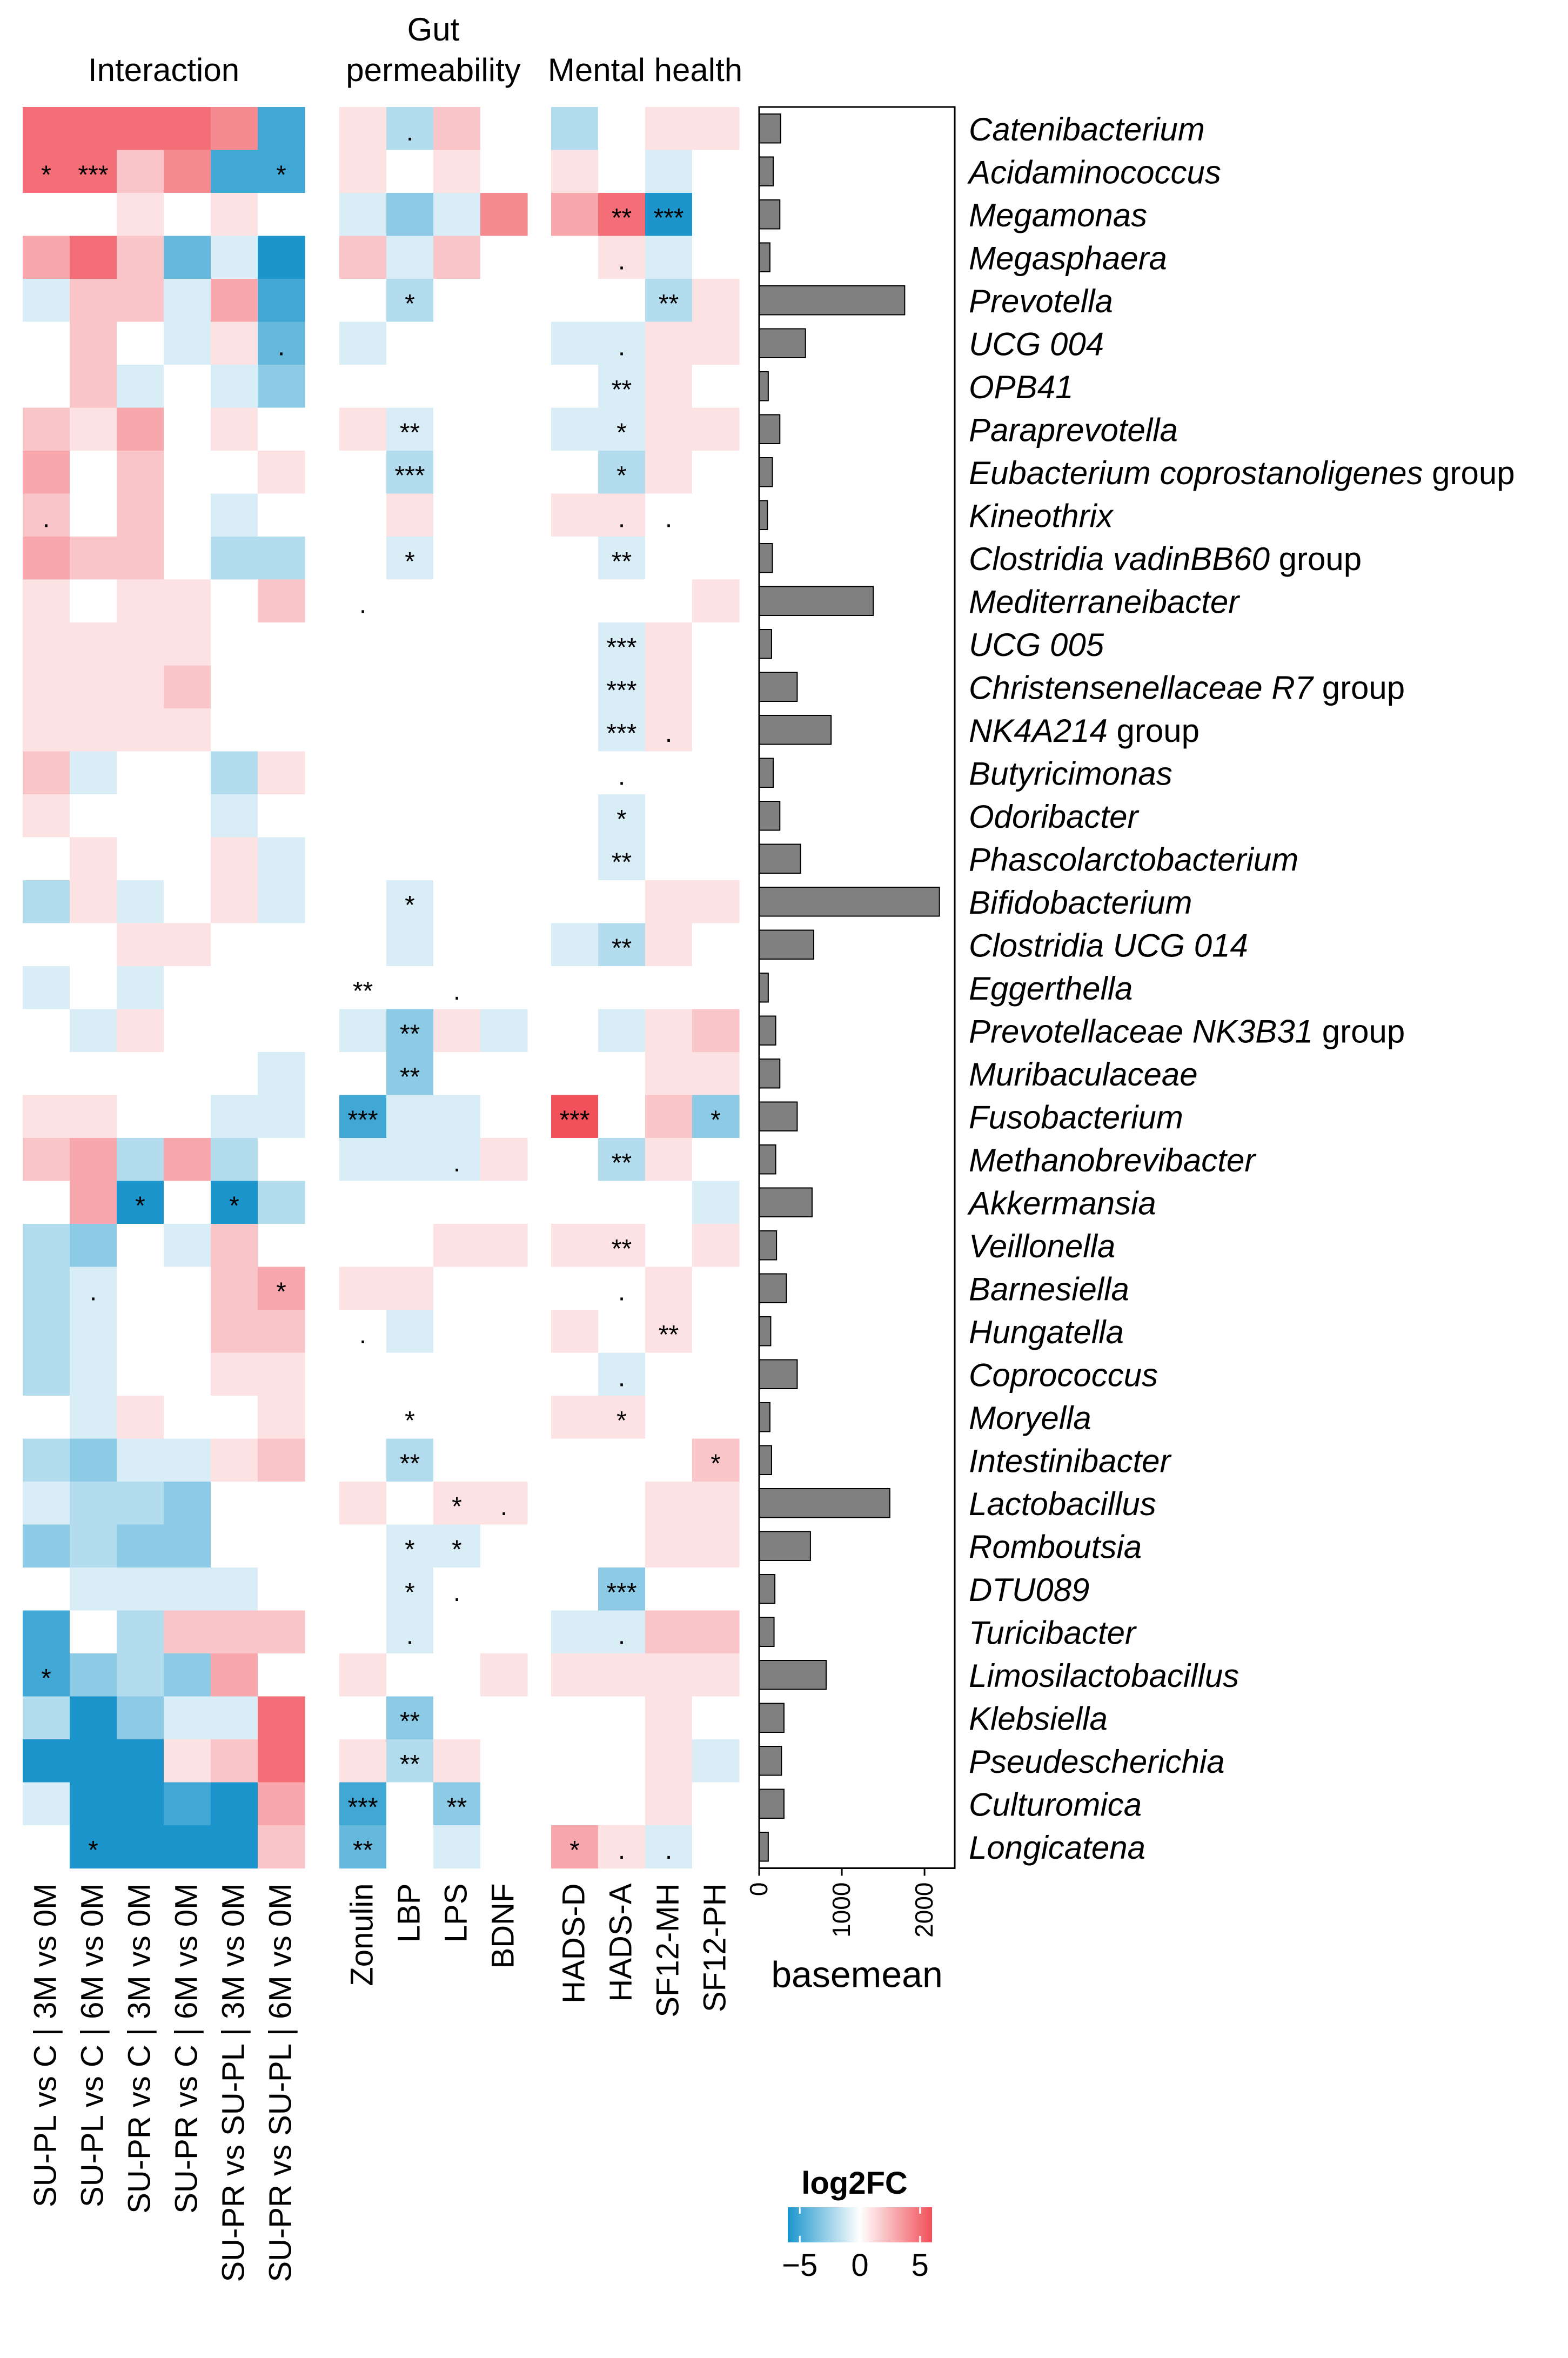  What do you see at coordinates (1068, 258) in the screenshot?
I see `row-label: Megasphaera` at bounding box center [1068, 258].